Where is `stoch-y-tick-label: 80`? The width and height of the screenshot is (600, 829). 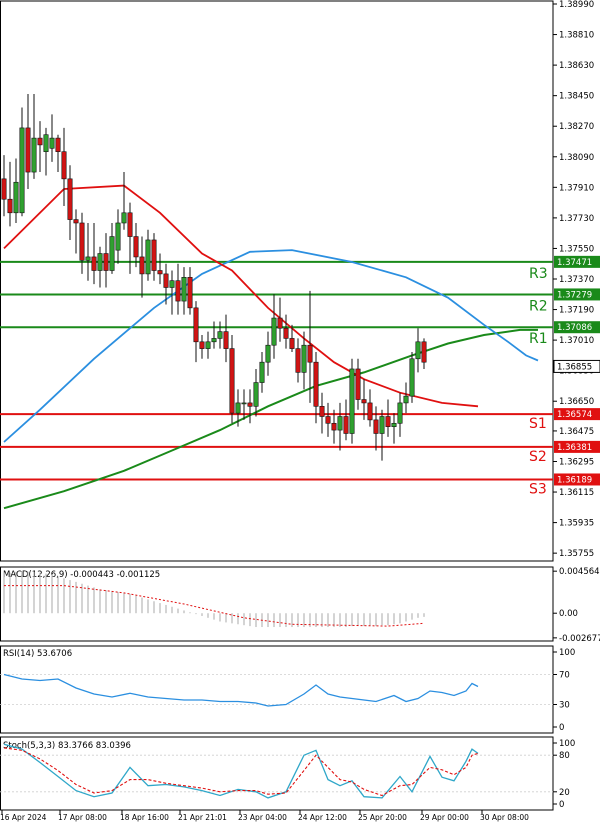
stoch-y-tick-label: 80 is located at coordinates (564, 756).